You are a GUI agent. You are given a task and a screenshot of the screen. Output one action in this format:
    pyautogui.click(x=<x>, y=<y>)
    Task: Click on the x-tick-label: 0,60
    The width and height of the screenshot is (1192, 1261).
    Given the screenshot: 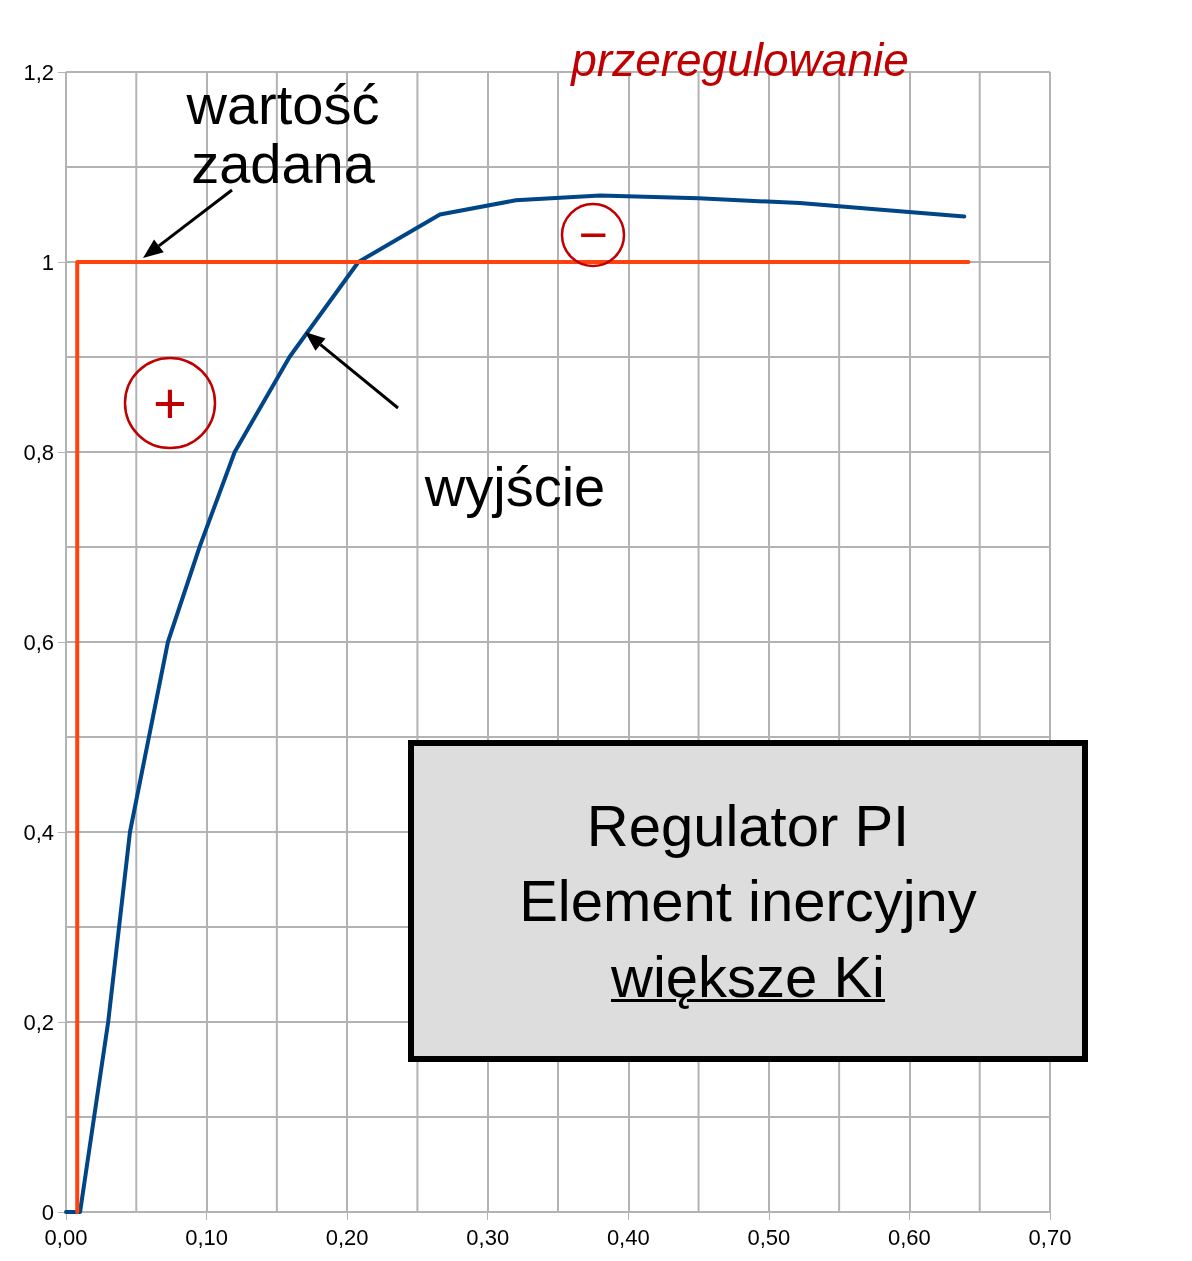 What is the action you would take?
    pyautogui.click(x=909, y=1237)
    